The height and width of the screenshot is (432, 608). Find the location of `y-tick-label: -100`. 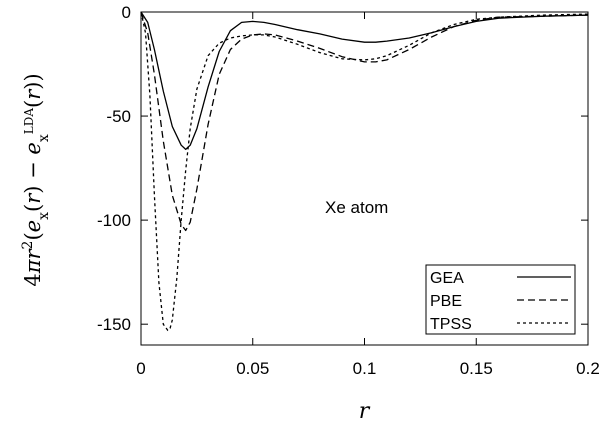

y-tick-label: -100 is located at coordinates (114, 220).